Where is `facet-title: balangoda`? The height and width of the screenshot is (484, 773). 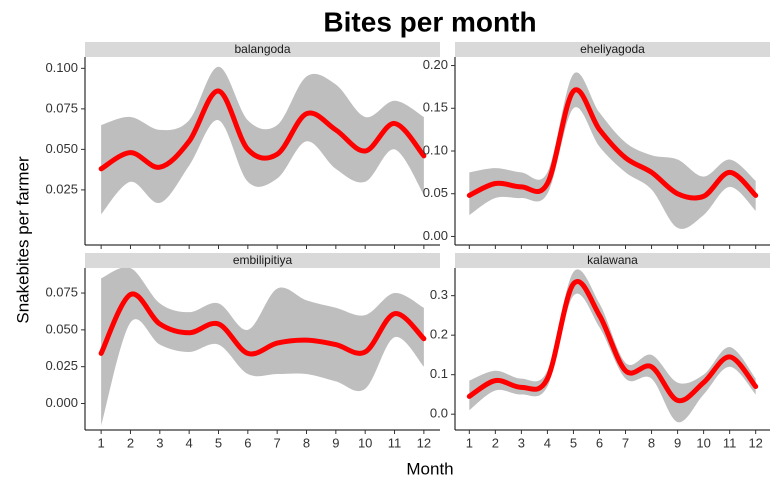
facet-title: balangoda is located at coordinates (262, 49).